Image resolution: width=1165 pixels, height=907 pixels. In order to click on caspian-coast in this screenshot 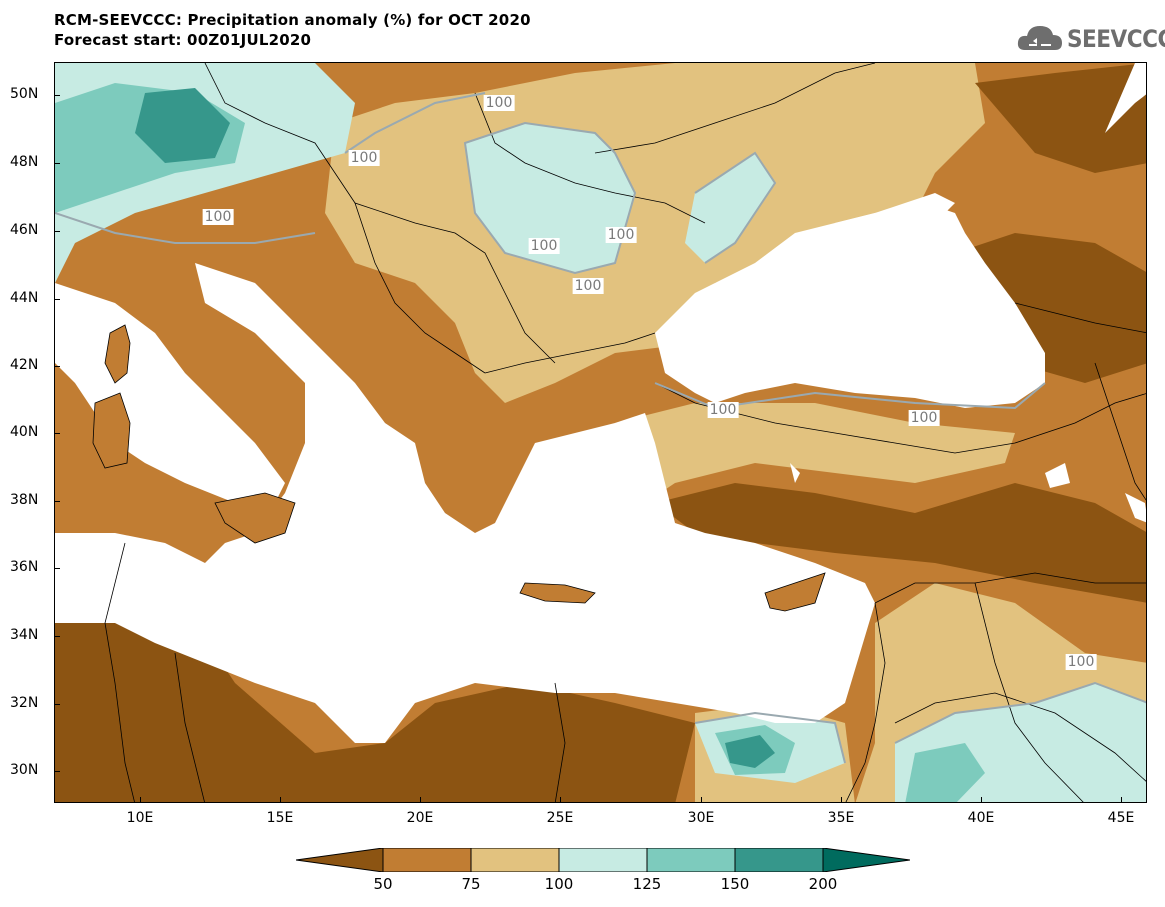, I will do `click(1125, 98)`.